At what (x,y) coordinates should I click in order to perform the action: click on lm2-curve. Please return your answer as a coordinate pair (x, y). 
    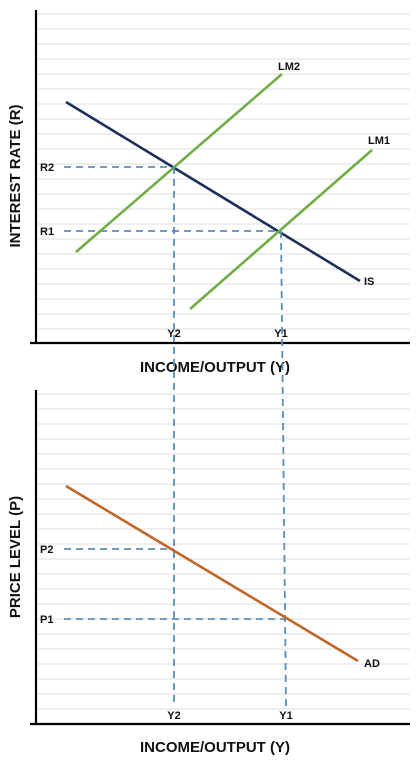
    Looking at the image, I should click on (179, 163).